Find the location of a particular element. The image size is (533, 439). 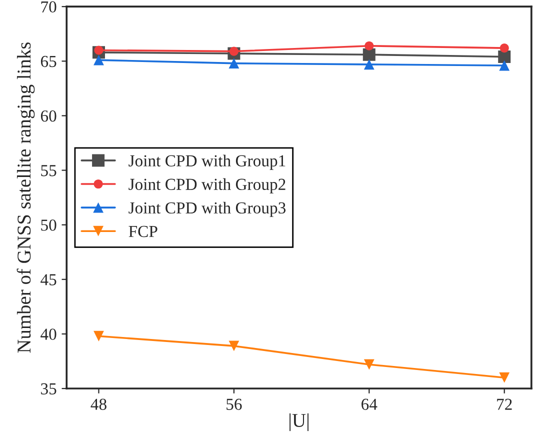

x-tick-label: 64 is located at coordinates (370, 404).